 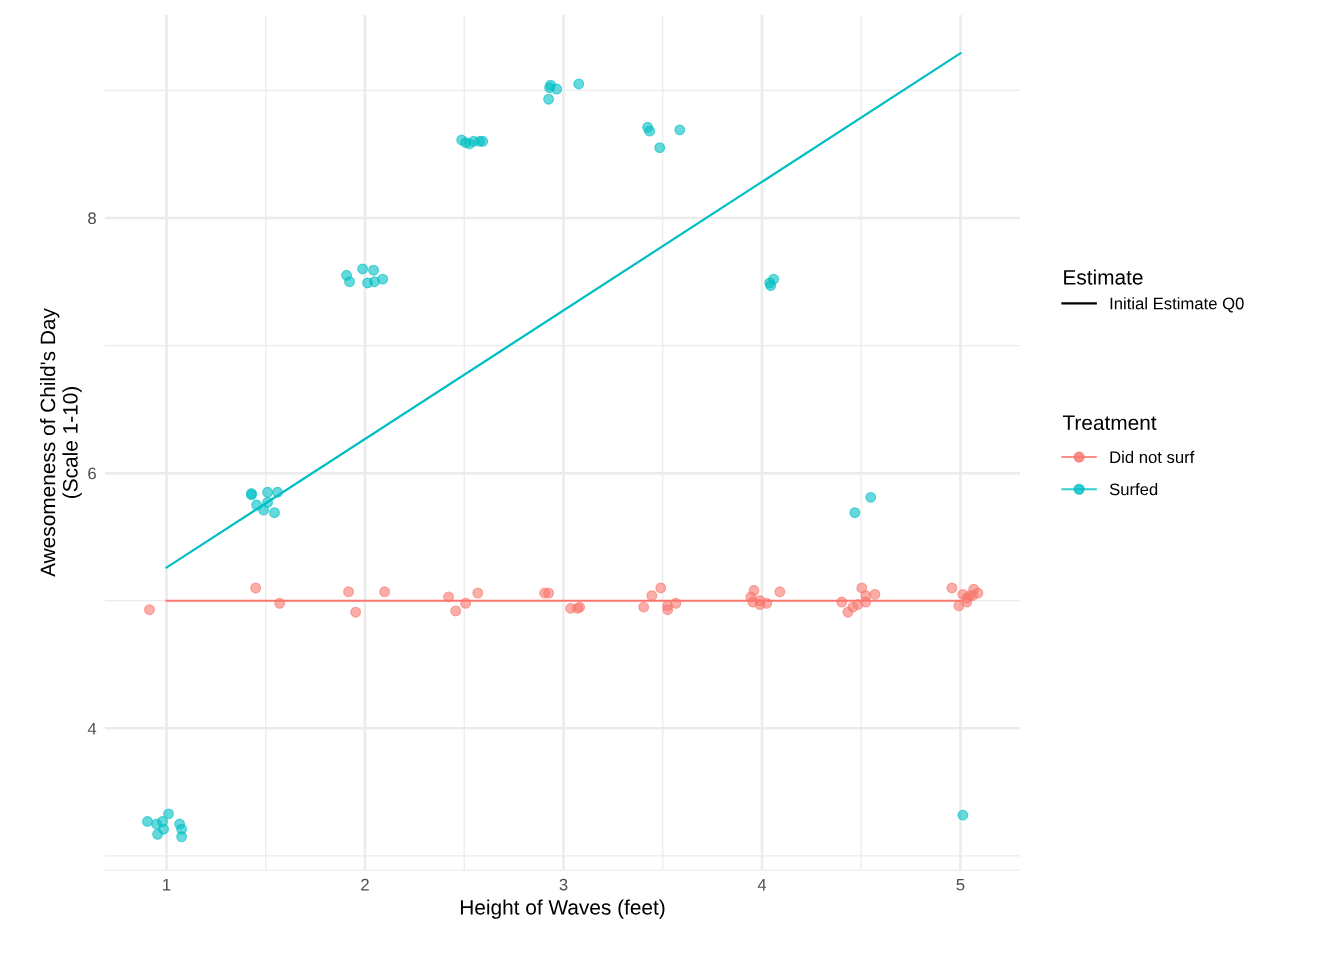 I want to click on y-axis-title: Awesomeness of Child's Day (Scale 1-10), so click(x=60, y=442).